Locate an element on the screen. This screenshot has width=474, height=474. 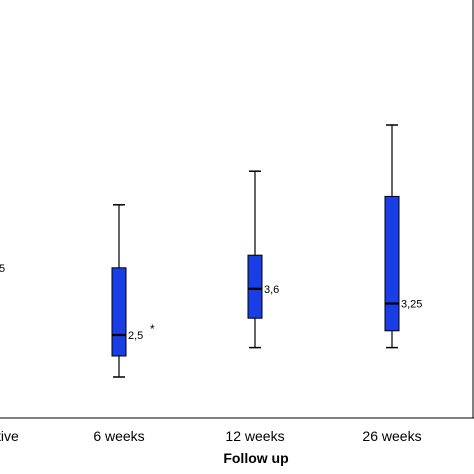
median-label: 3,6 is located at coordinates (271, 290).